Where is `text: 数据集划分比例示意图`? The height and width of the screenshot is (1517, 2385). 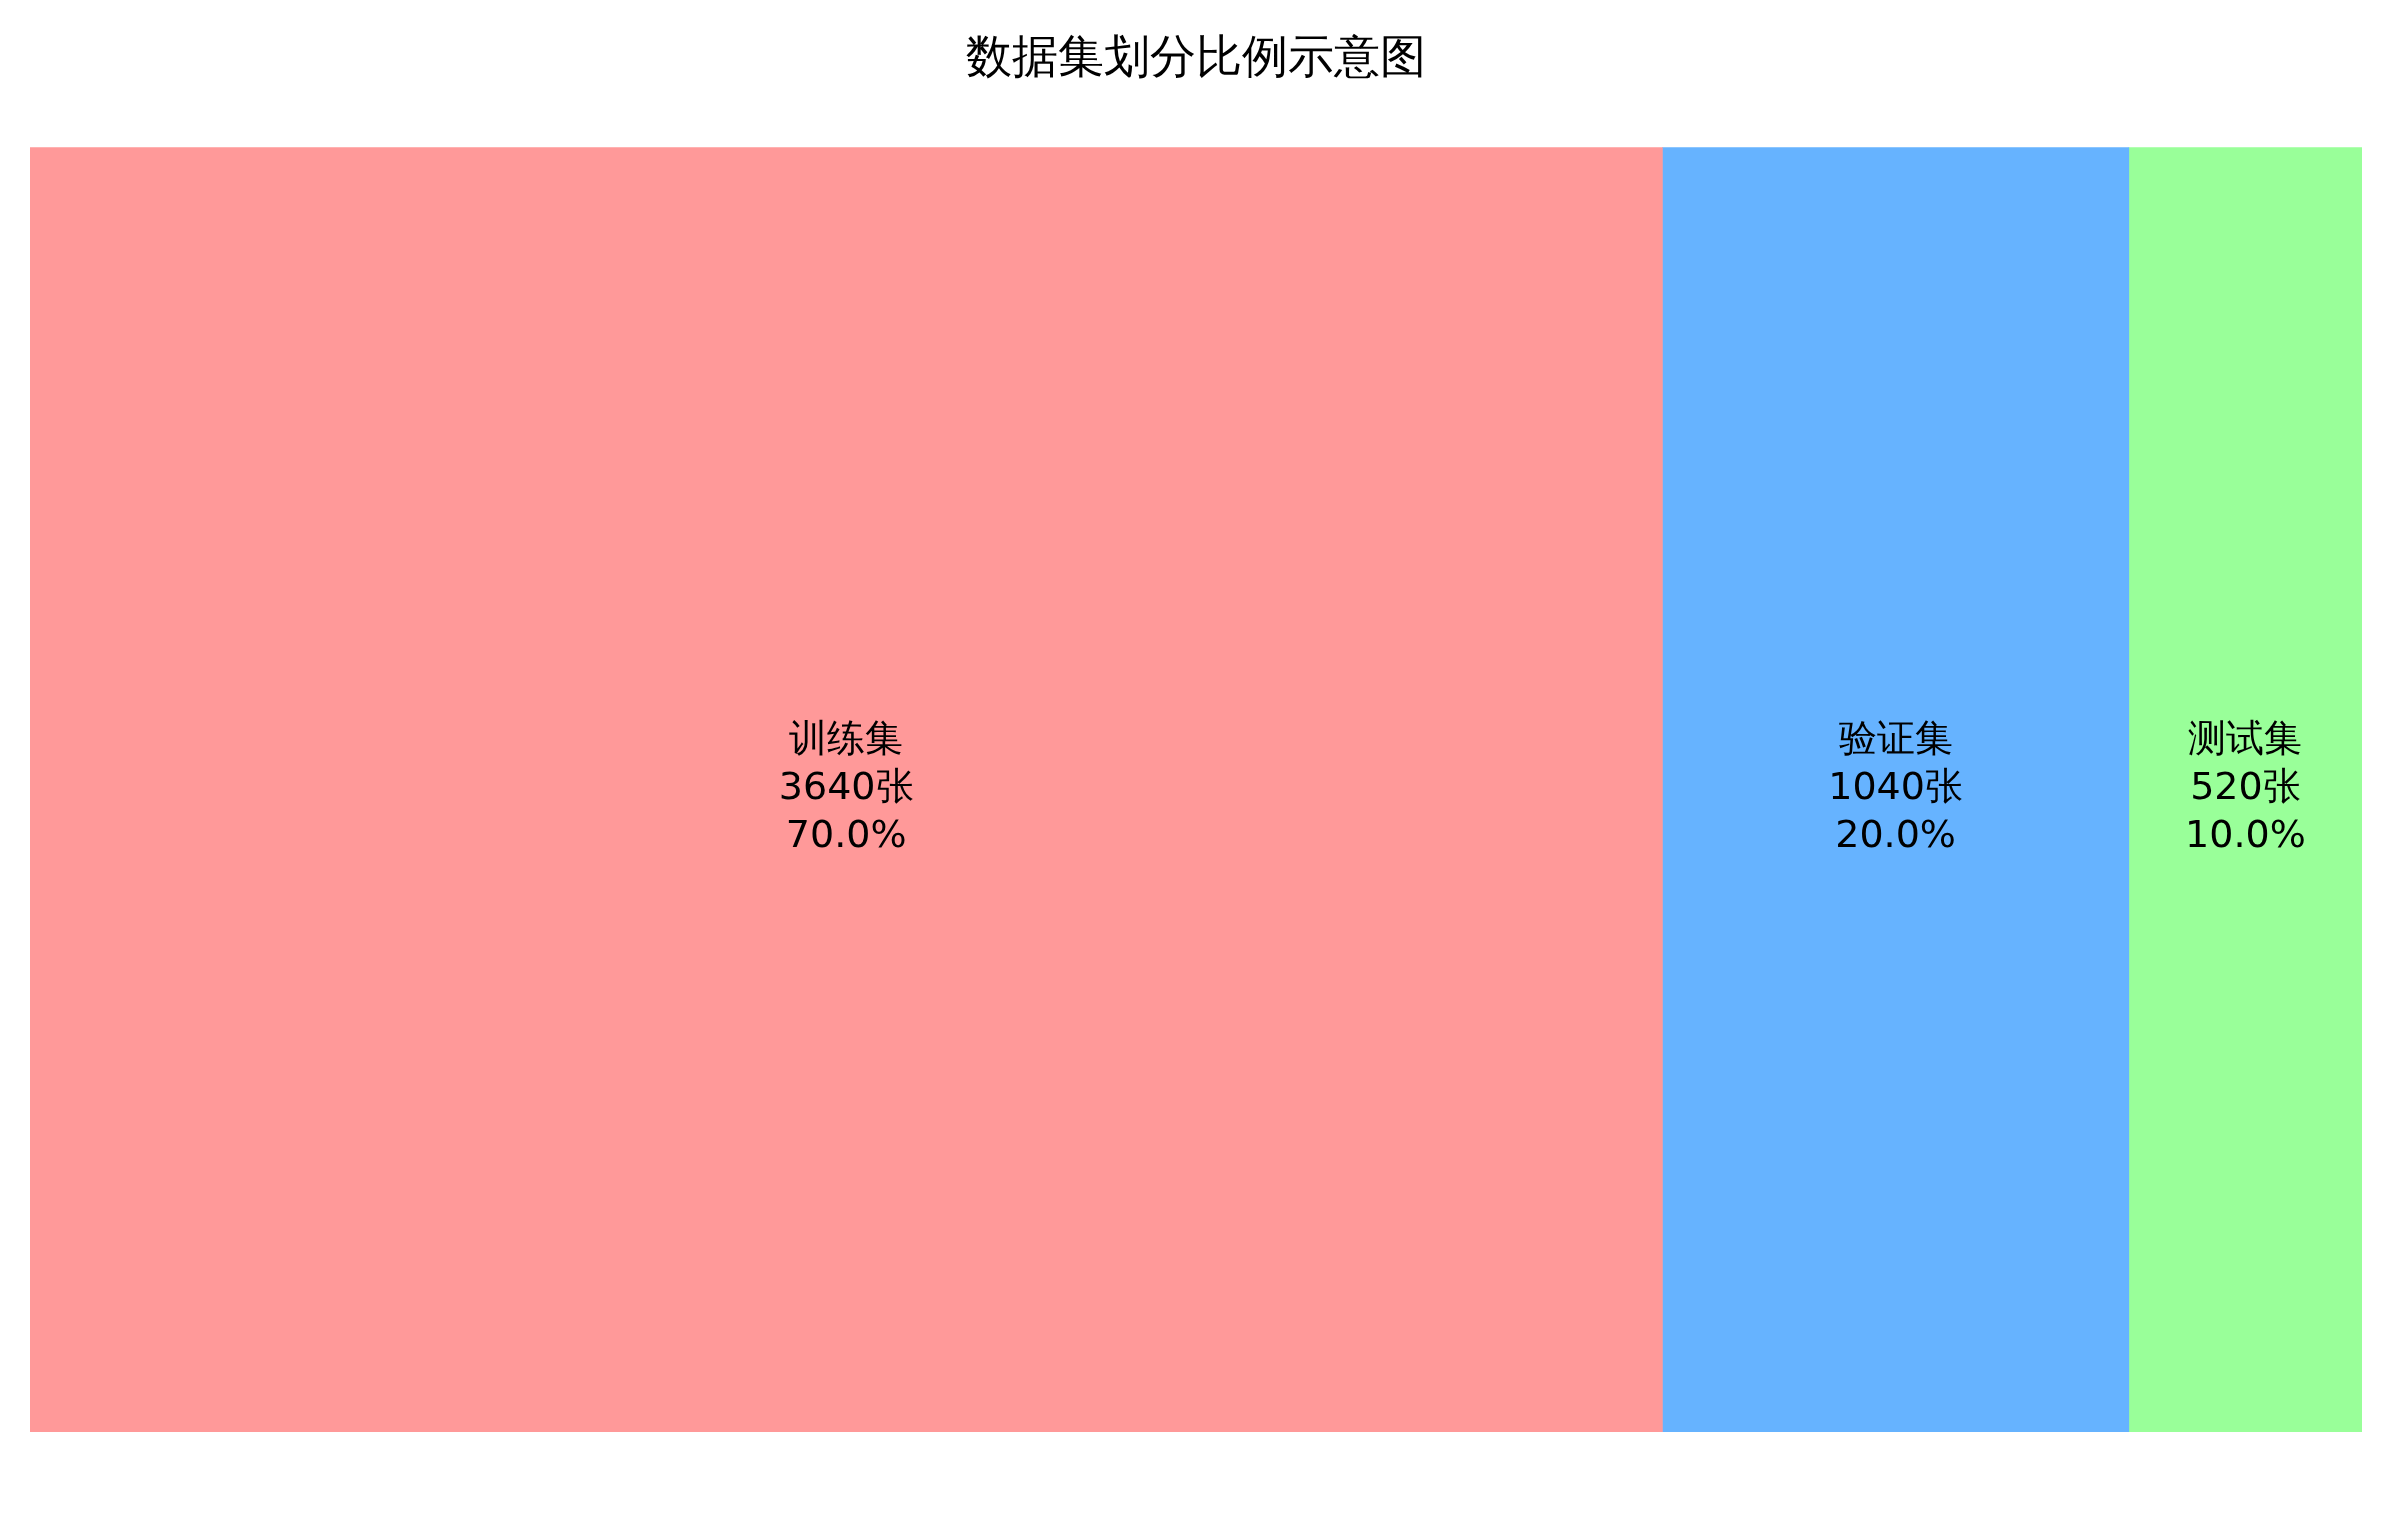
text: 数据集划分比例示意图 is located at coordinates (1196, 55).